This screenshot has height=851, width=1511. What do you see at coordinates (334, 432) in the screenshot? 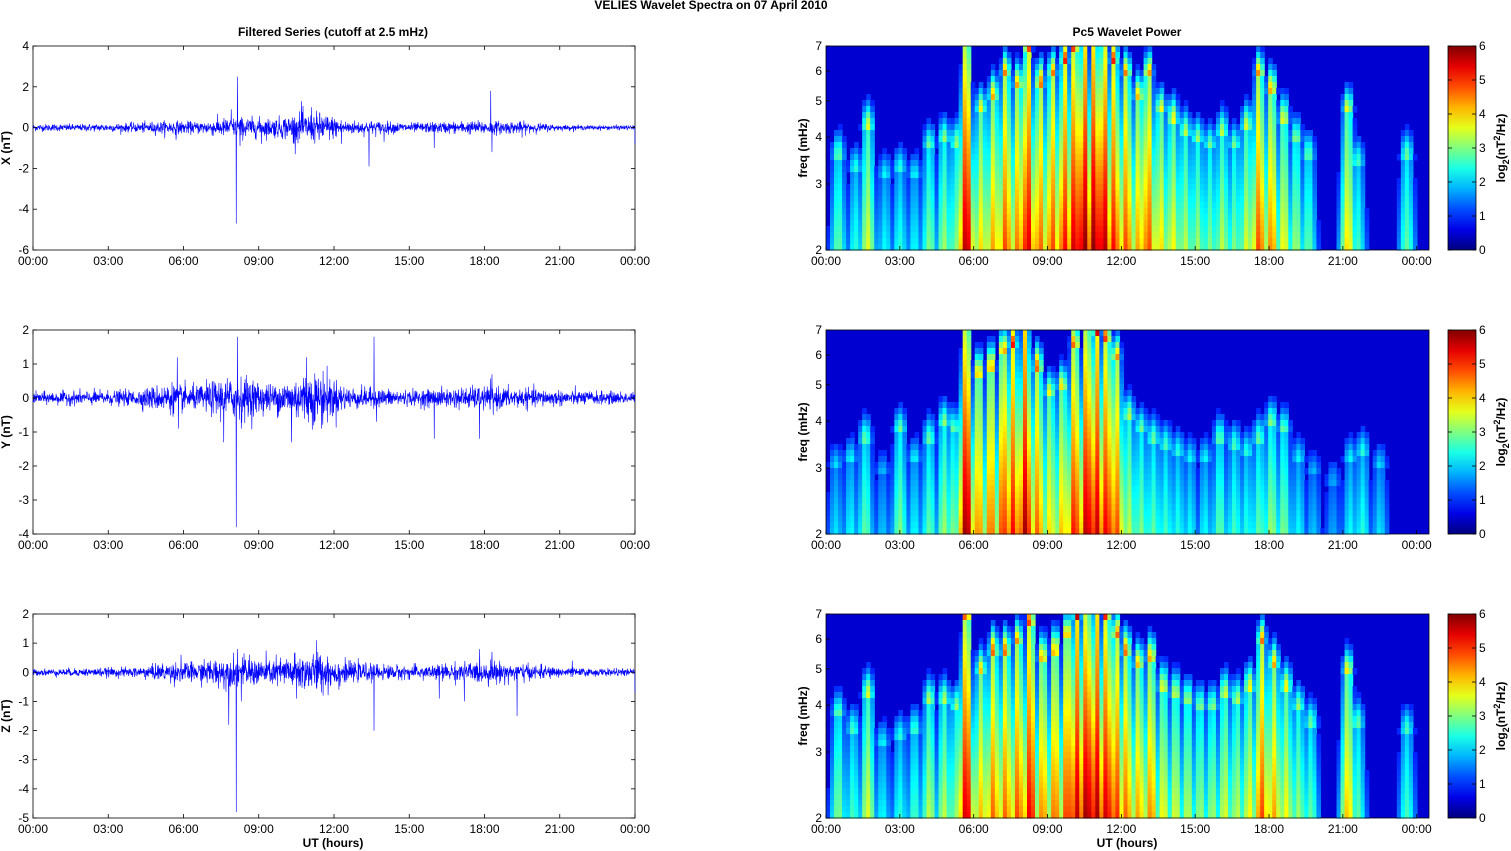
I see `y-series-line` at bounding box center [334, 432].